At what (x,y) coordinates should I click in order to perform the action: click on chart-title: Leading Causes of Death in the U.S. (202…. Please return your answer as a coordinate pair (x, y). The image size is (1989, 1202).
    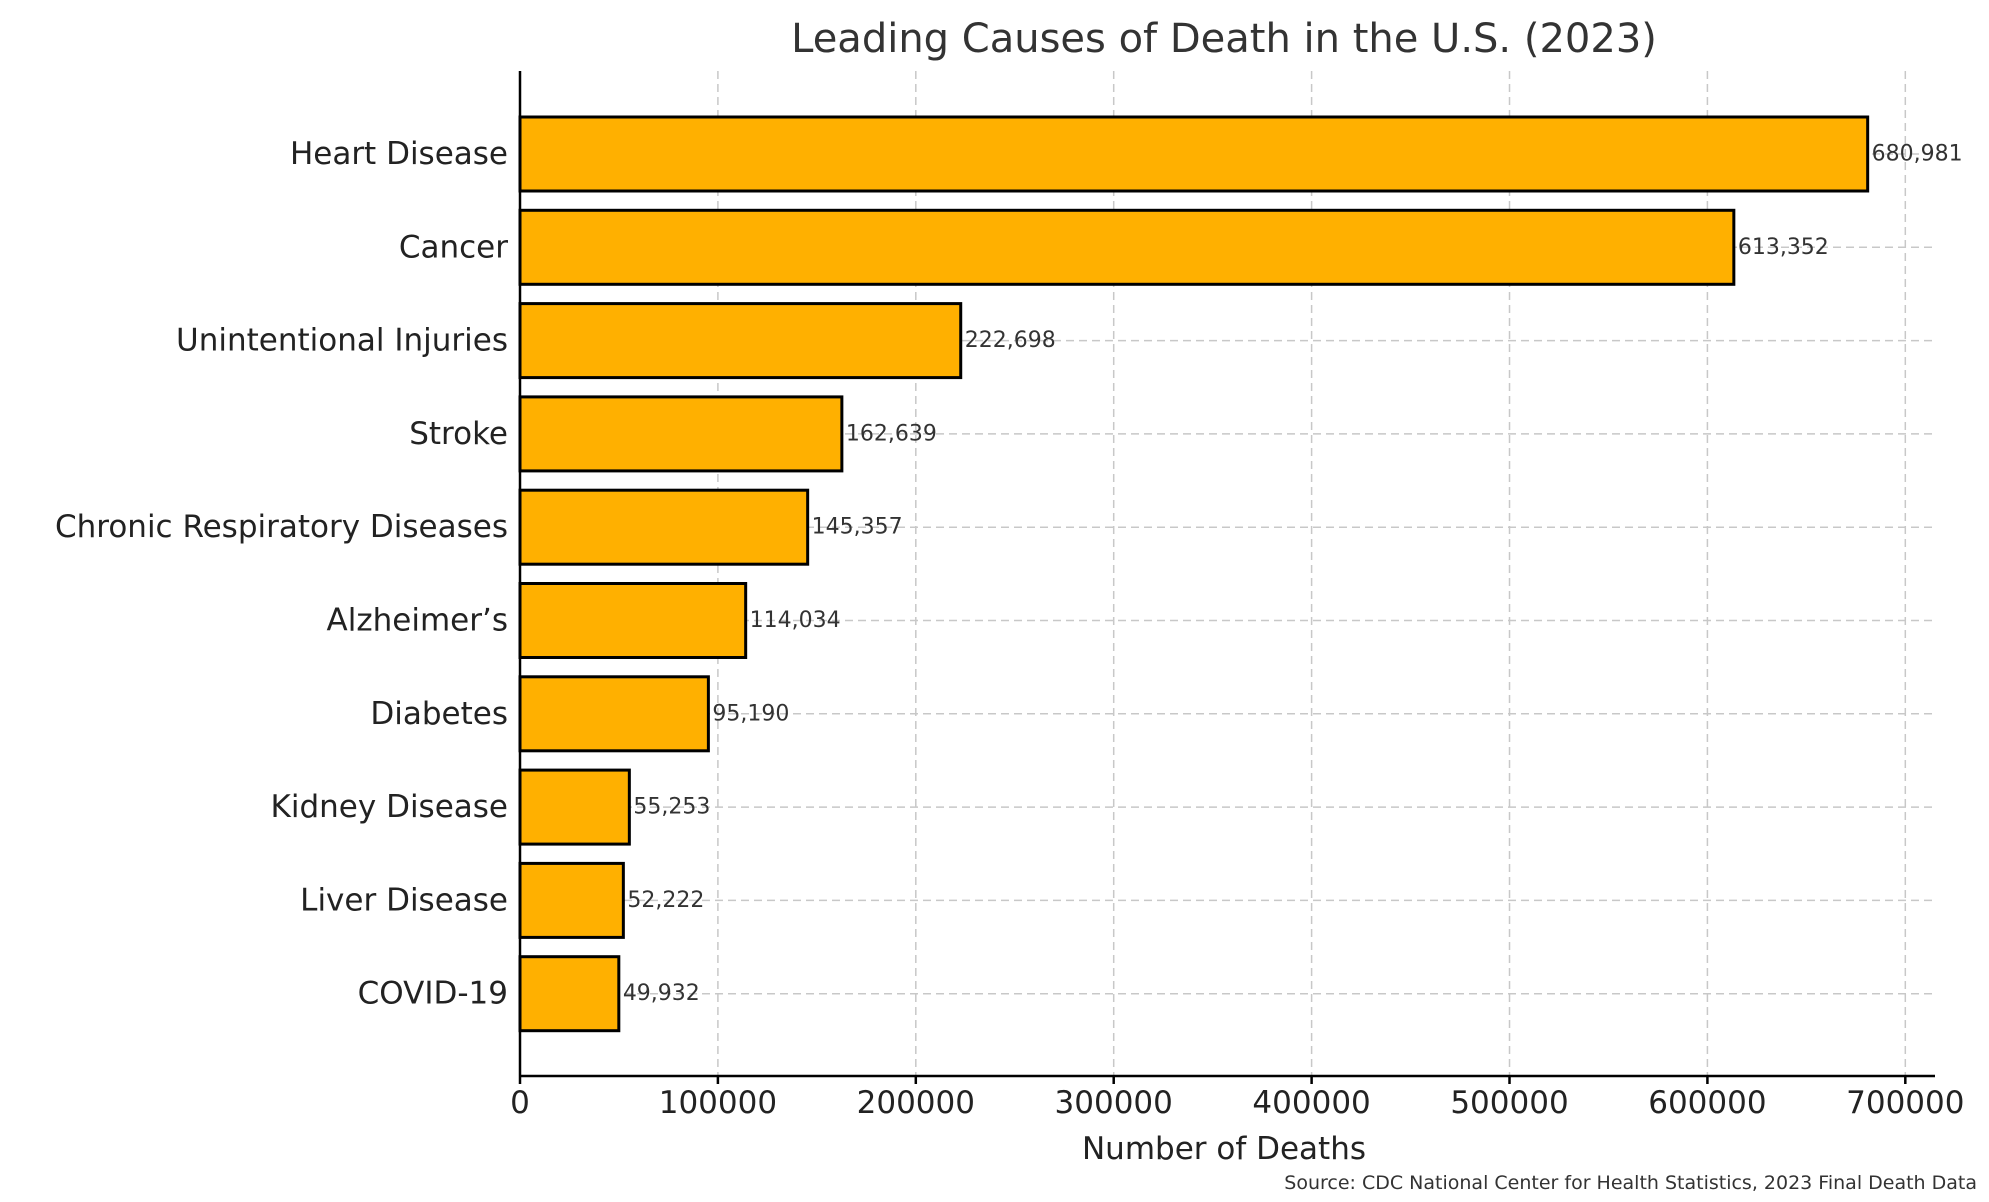
    Looking at the image, I should click on (1224, 39).